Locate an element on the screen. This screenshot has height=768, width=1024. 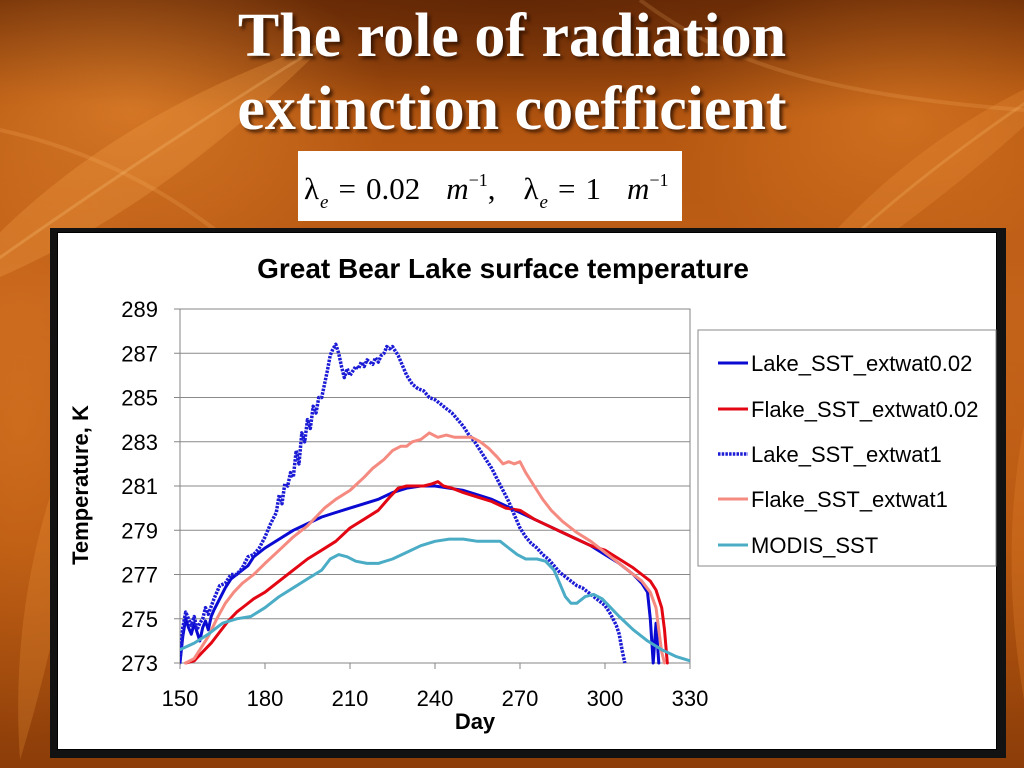
slide-title-line-2: extinction coefficient is located at coordinates (512, 109).